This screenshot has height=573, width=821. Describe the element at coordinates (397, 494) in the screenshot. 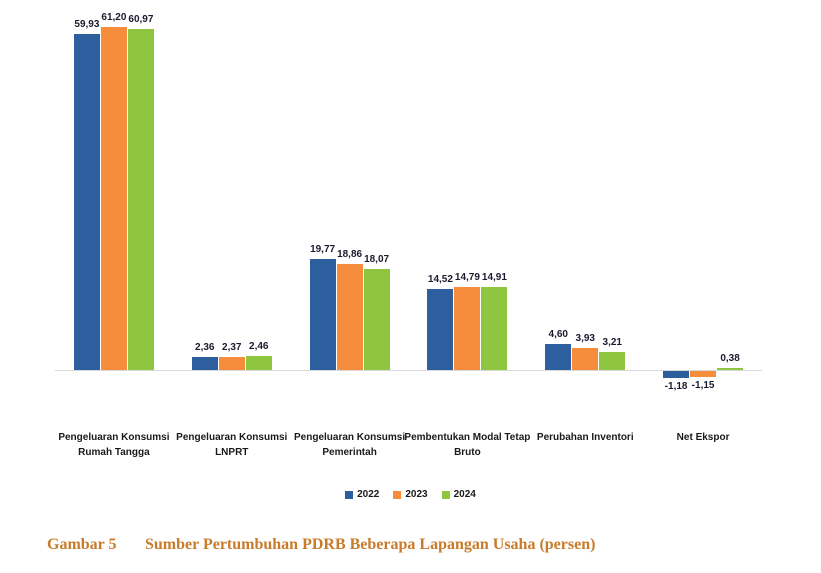

I see `legend-swatch-2023` at that location.